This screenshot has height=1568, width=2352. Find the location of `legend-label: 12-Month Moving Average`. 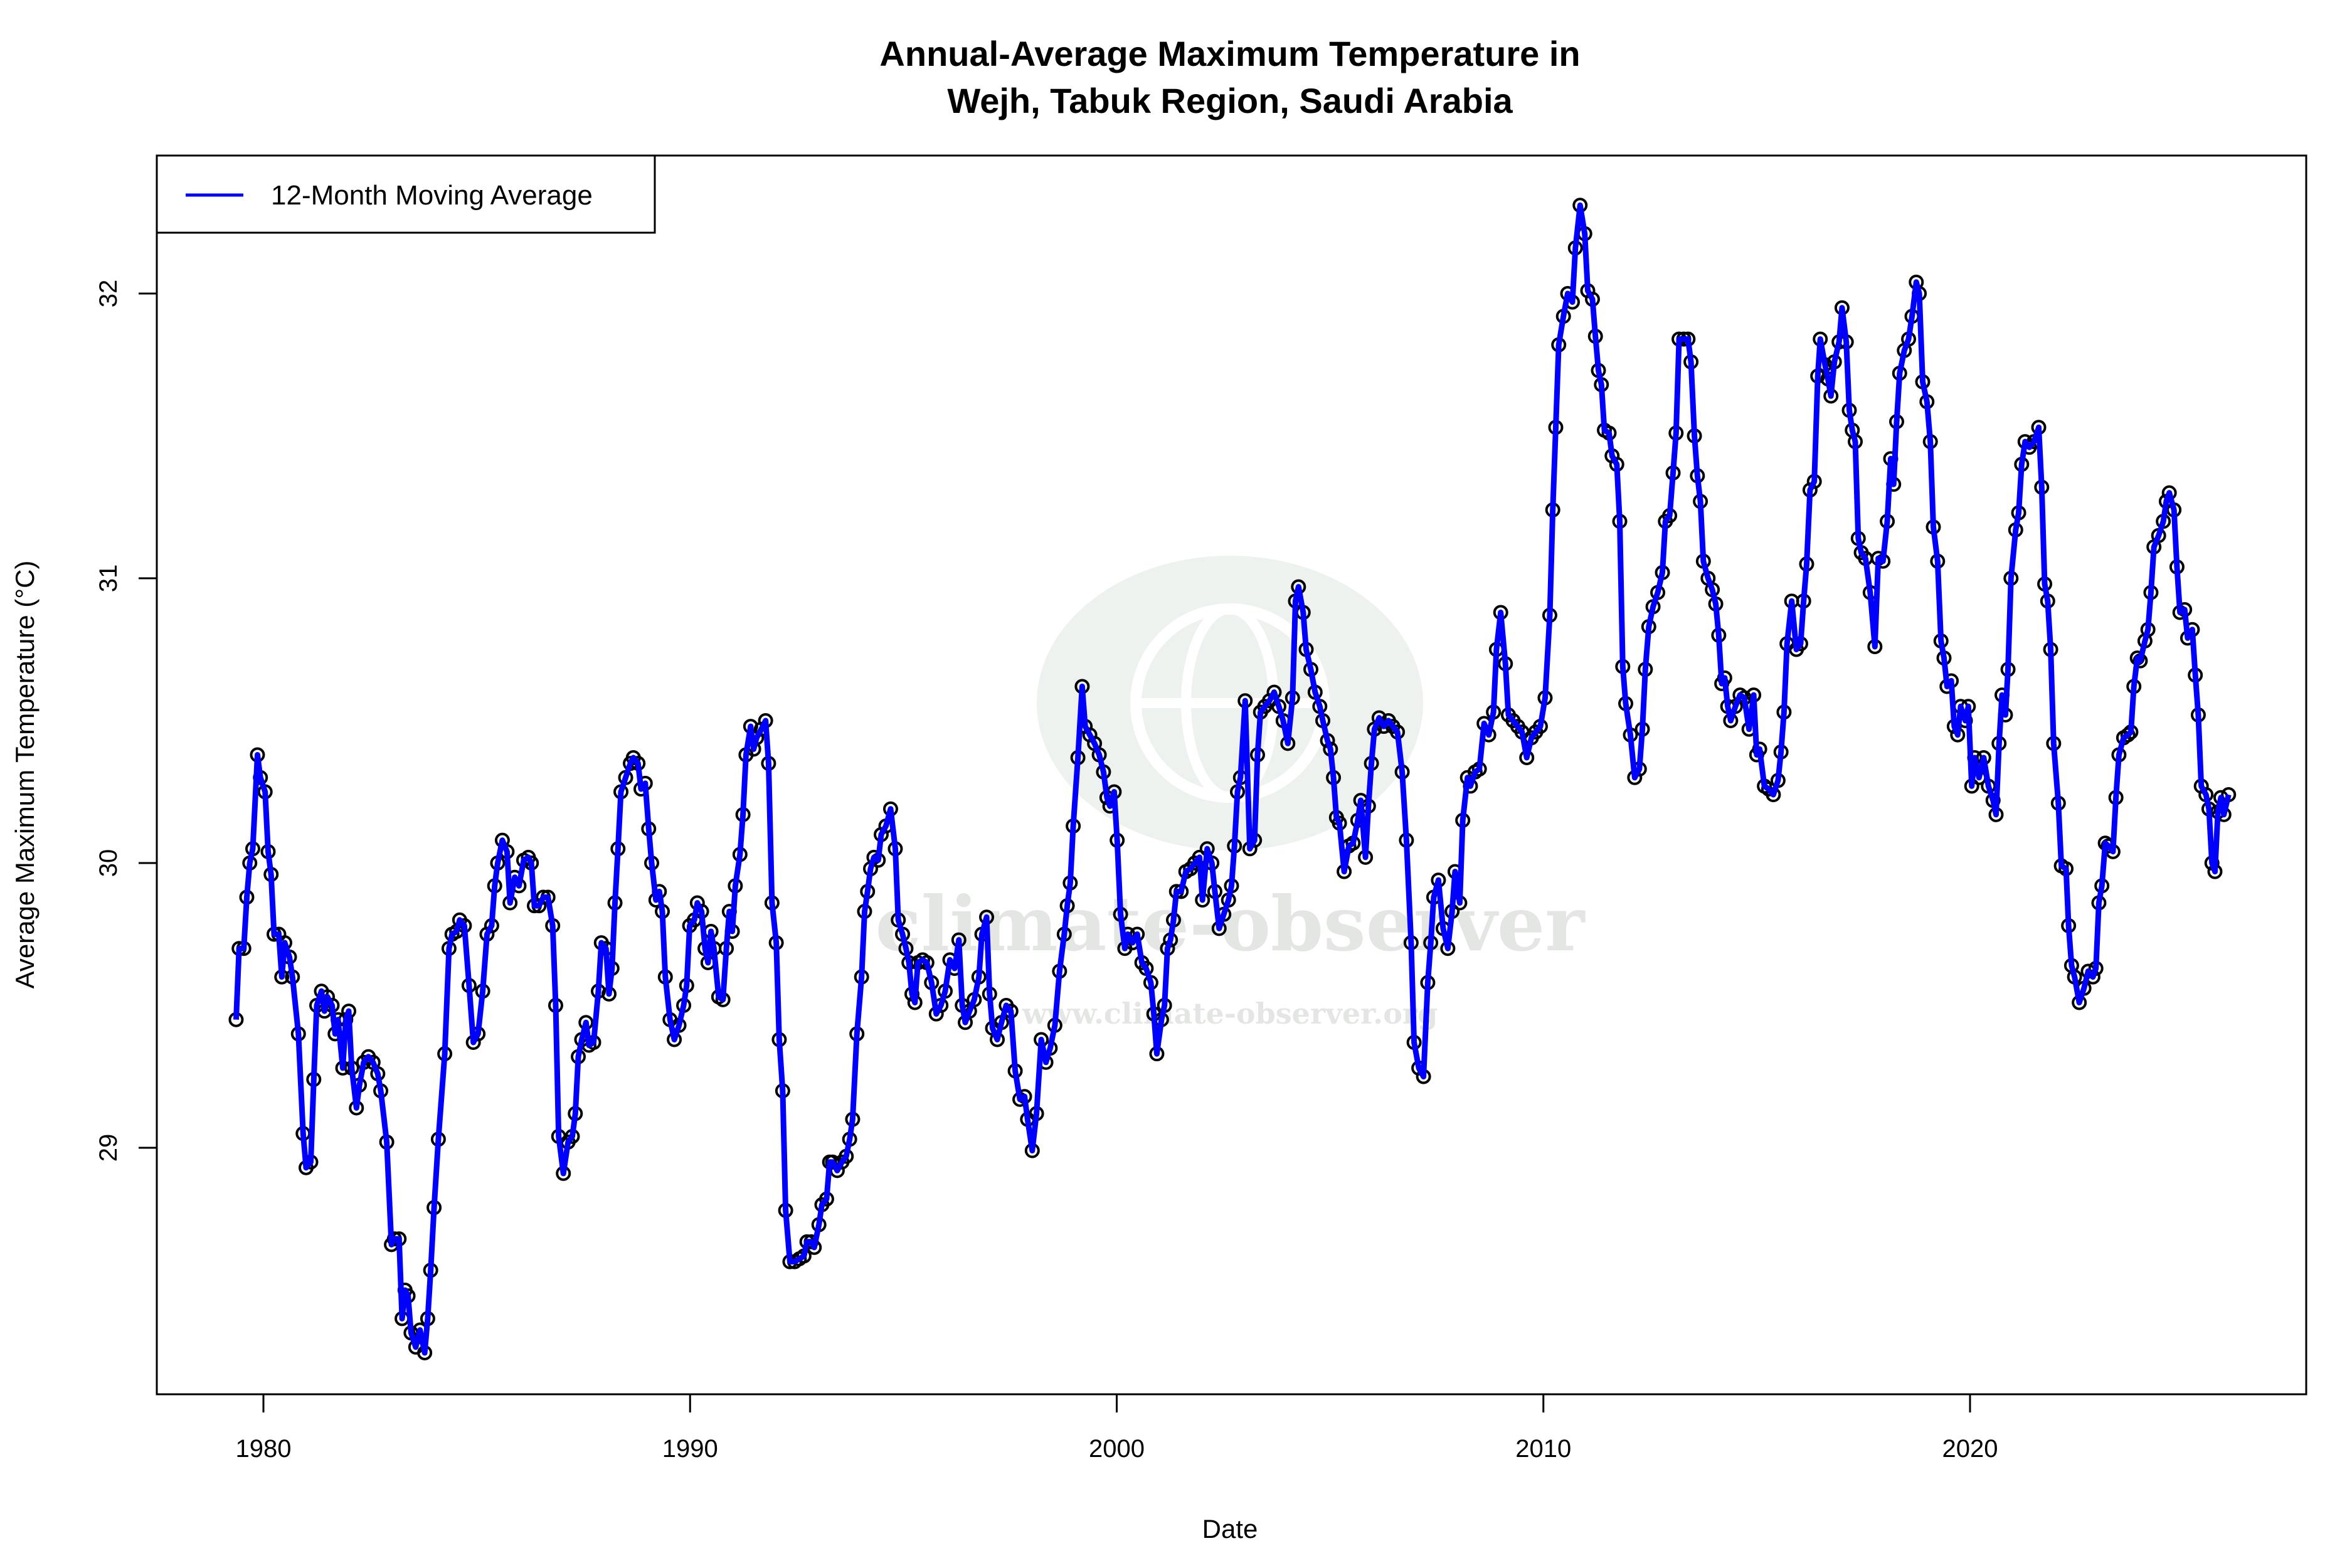

legend-label: 12-Month Moving Average is located at coordinates (432, 195).